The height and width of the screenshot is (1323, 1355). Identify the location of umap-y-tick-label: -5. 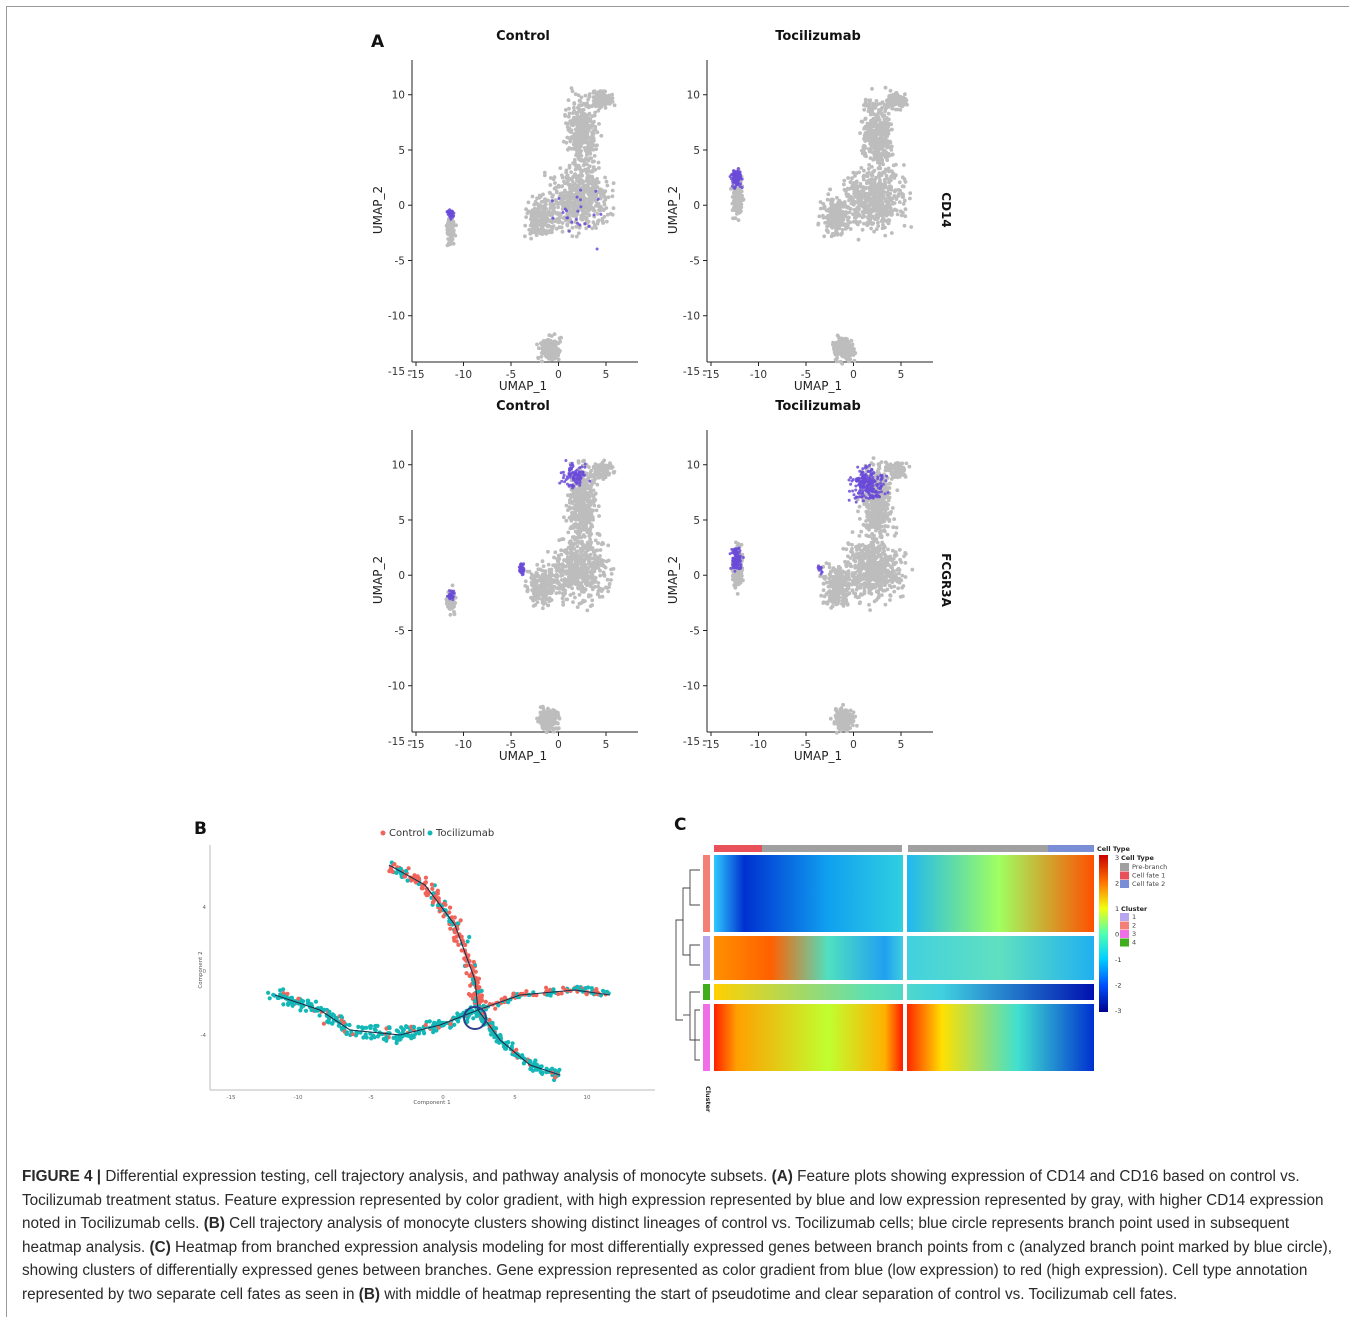
(400, 631).